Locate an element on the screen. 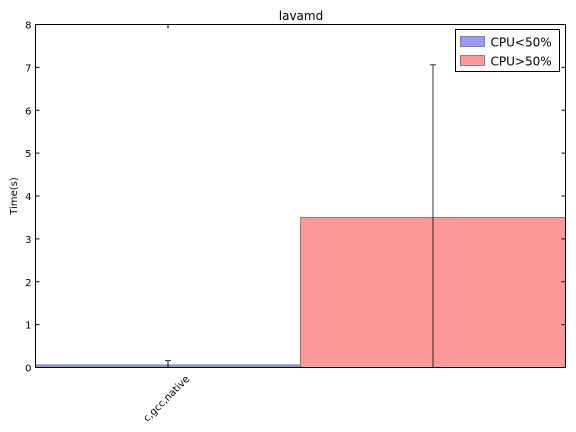 The image size is (576, 432). y-tick-label: 7 is located at coordinates (28, 68).